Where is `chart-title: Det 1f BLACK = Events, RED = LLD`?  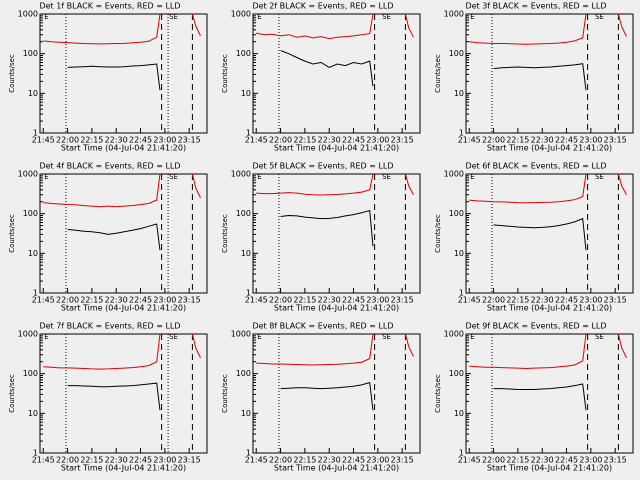
chart-title: Det 1f BLACK = Events, RED = LLD is located at coordinates (109, 6).